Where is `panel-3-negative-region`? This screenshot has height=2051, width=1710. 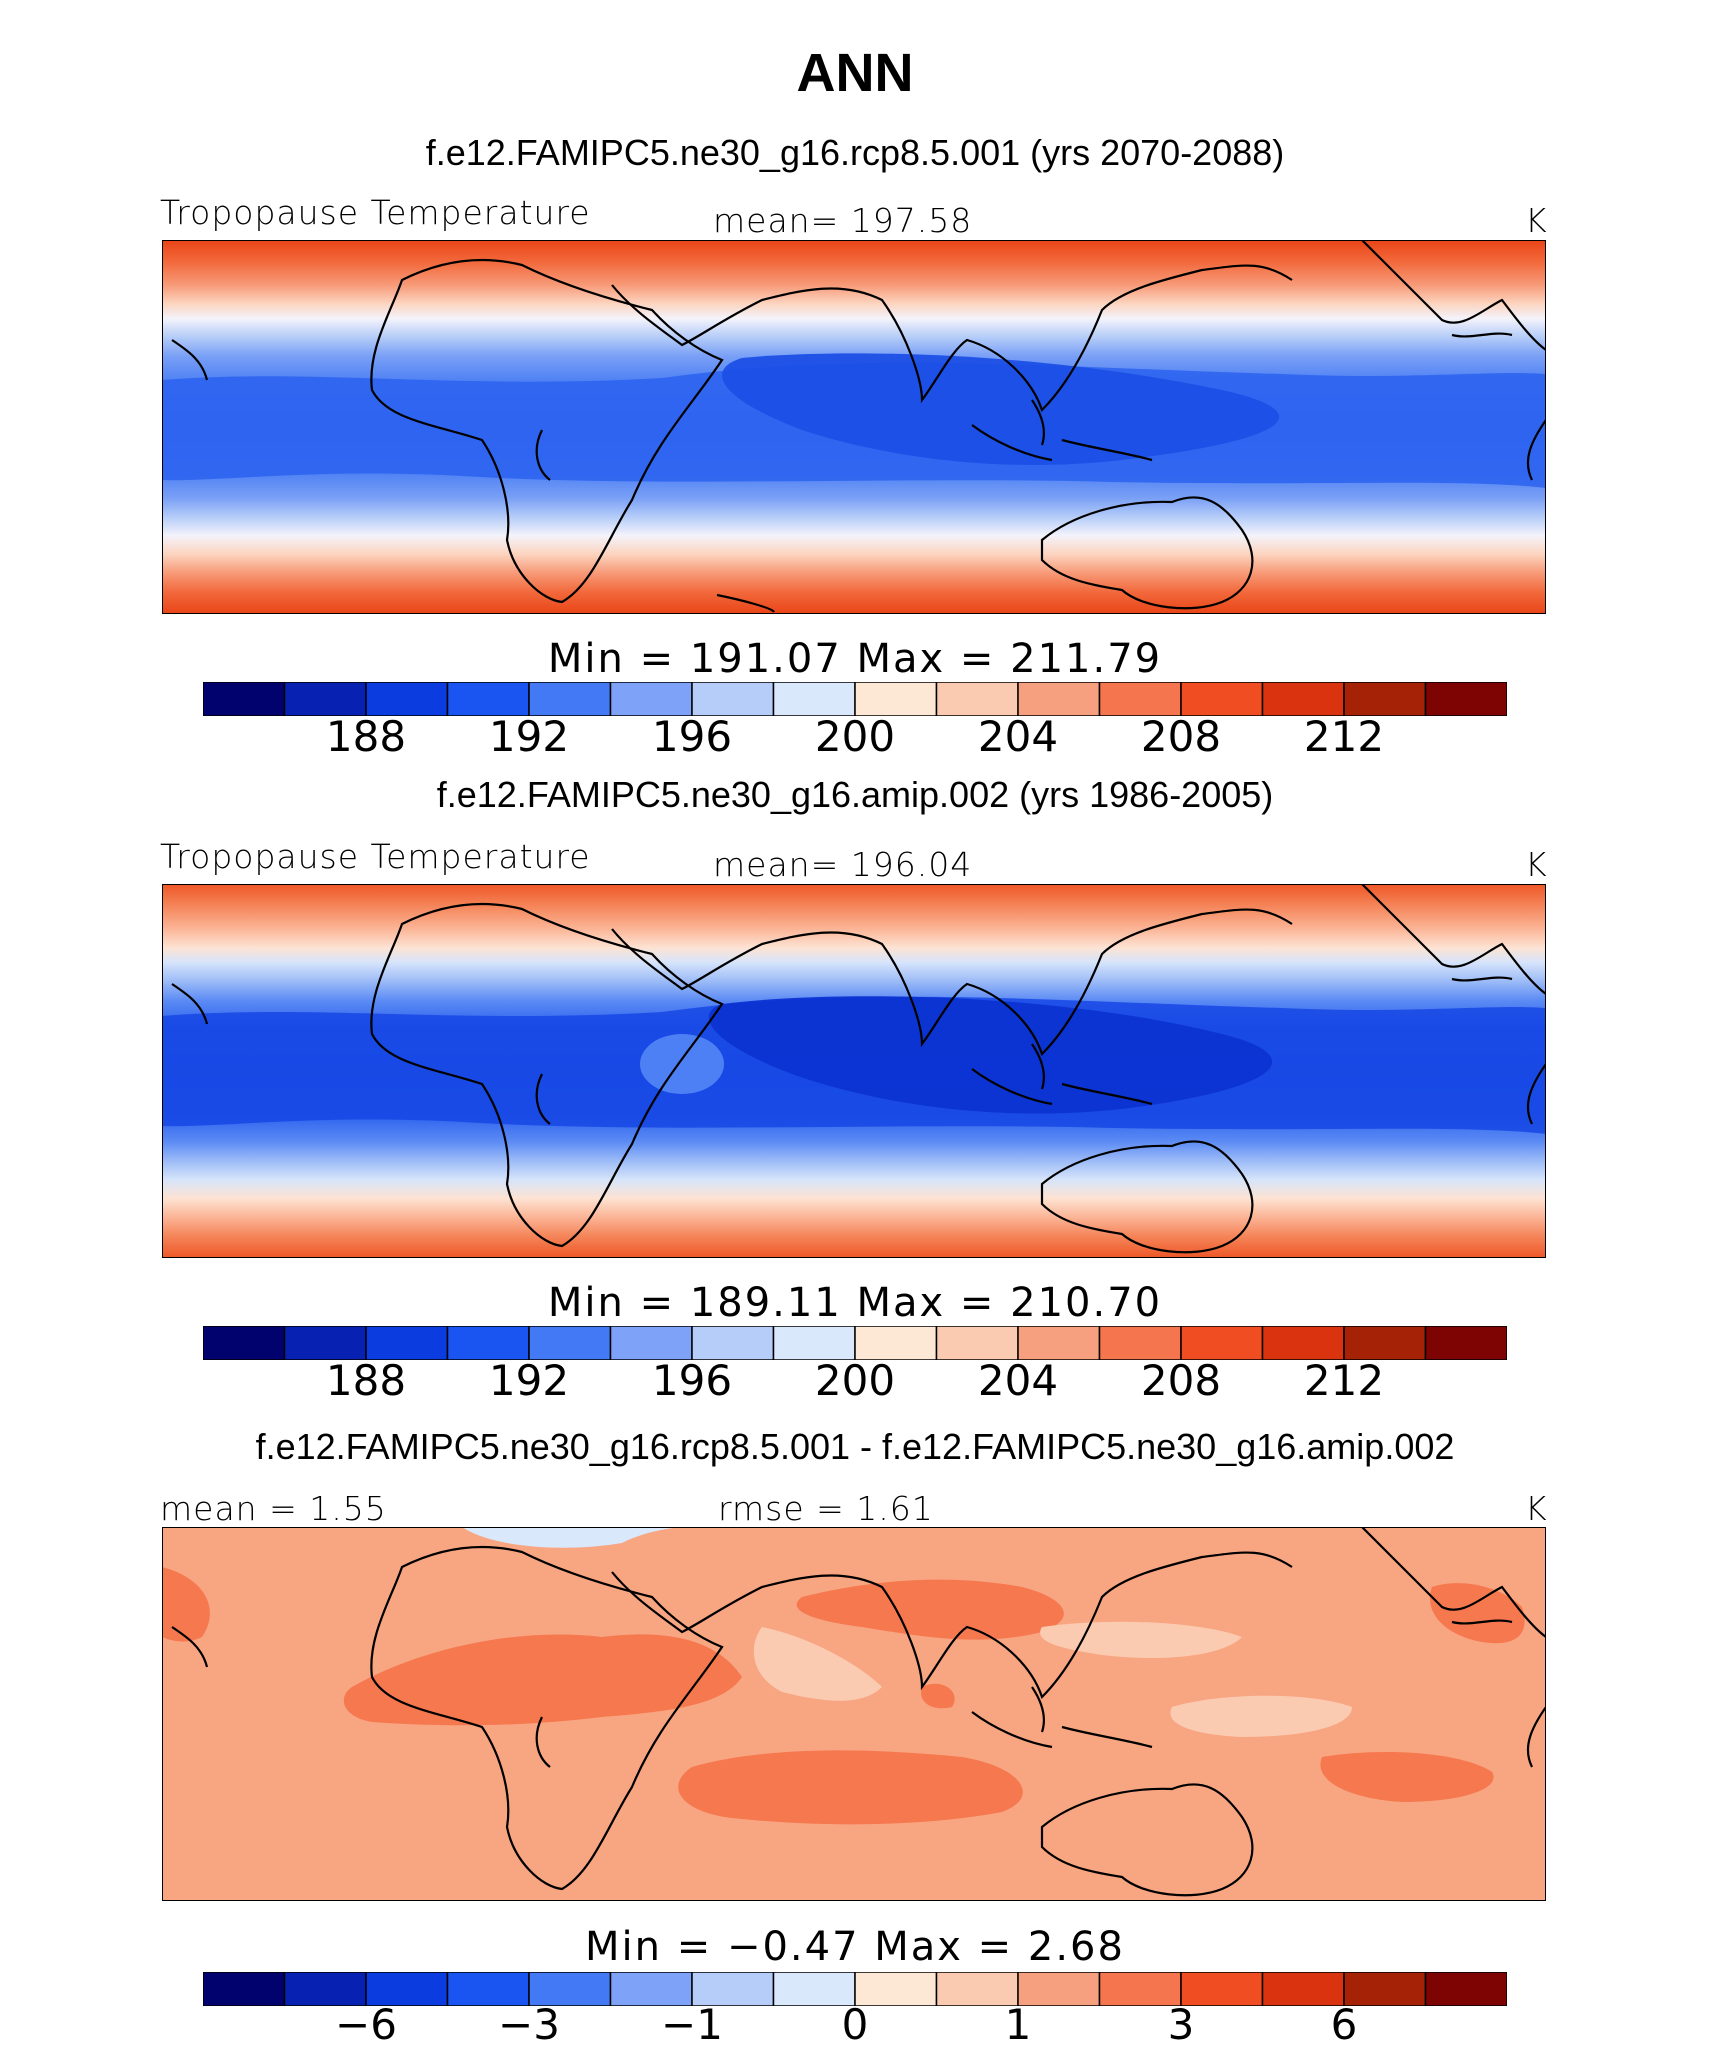 panel-3-negative-region is located at coordinates (572, 1537).